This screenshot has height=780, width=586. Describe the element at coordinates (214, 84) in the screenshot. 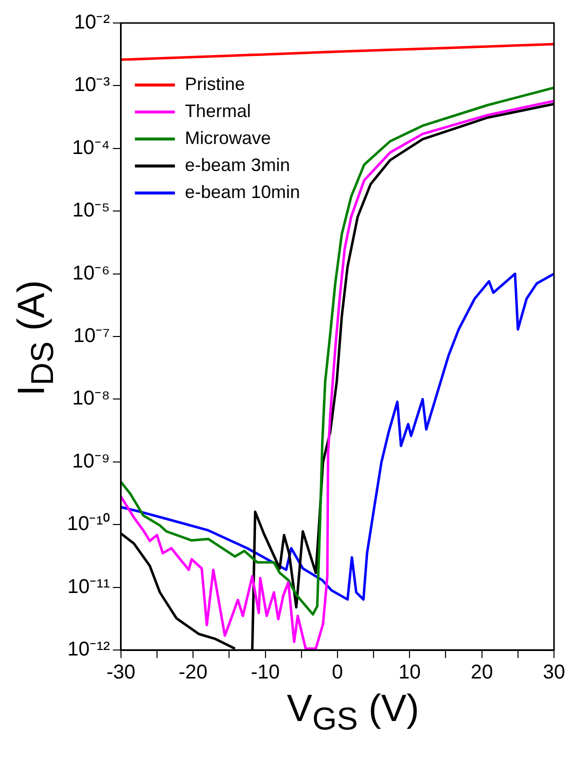

I see `legend-label: Pristine` at that location.